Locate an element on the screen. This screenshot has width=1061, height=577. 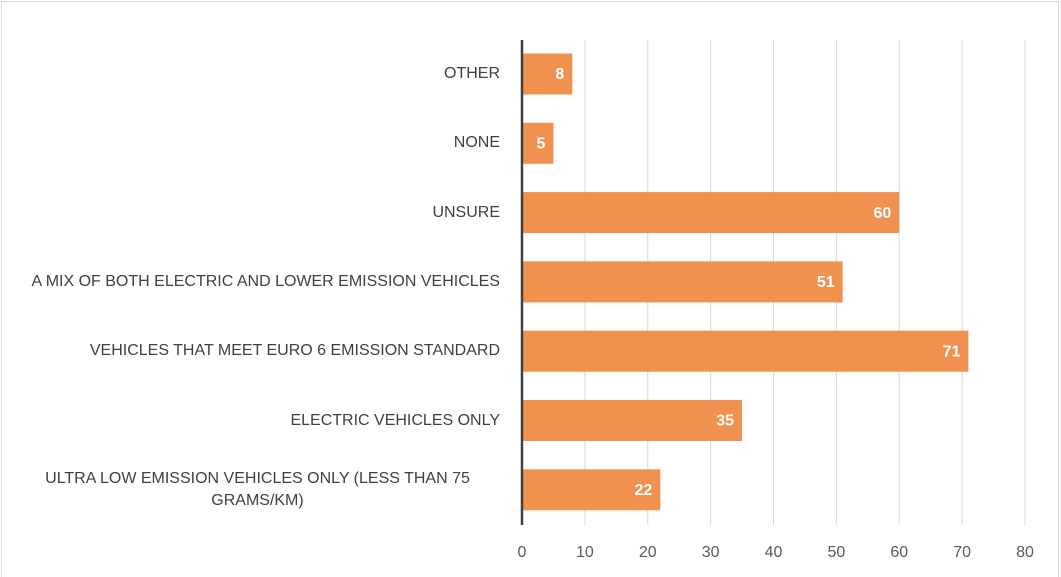
x-tick-label: 50 is located at coordinates (836, 552).